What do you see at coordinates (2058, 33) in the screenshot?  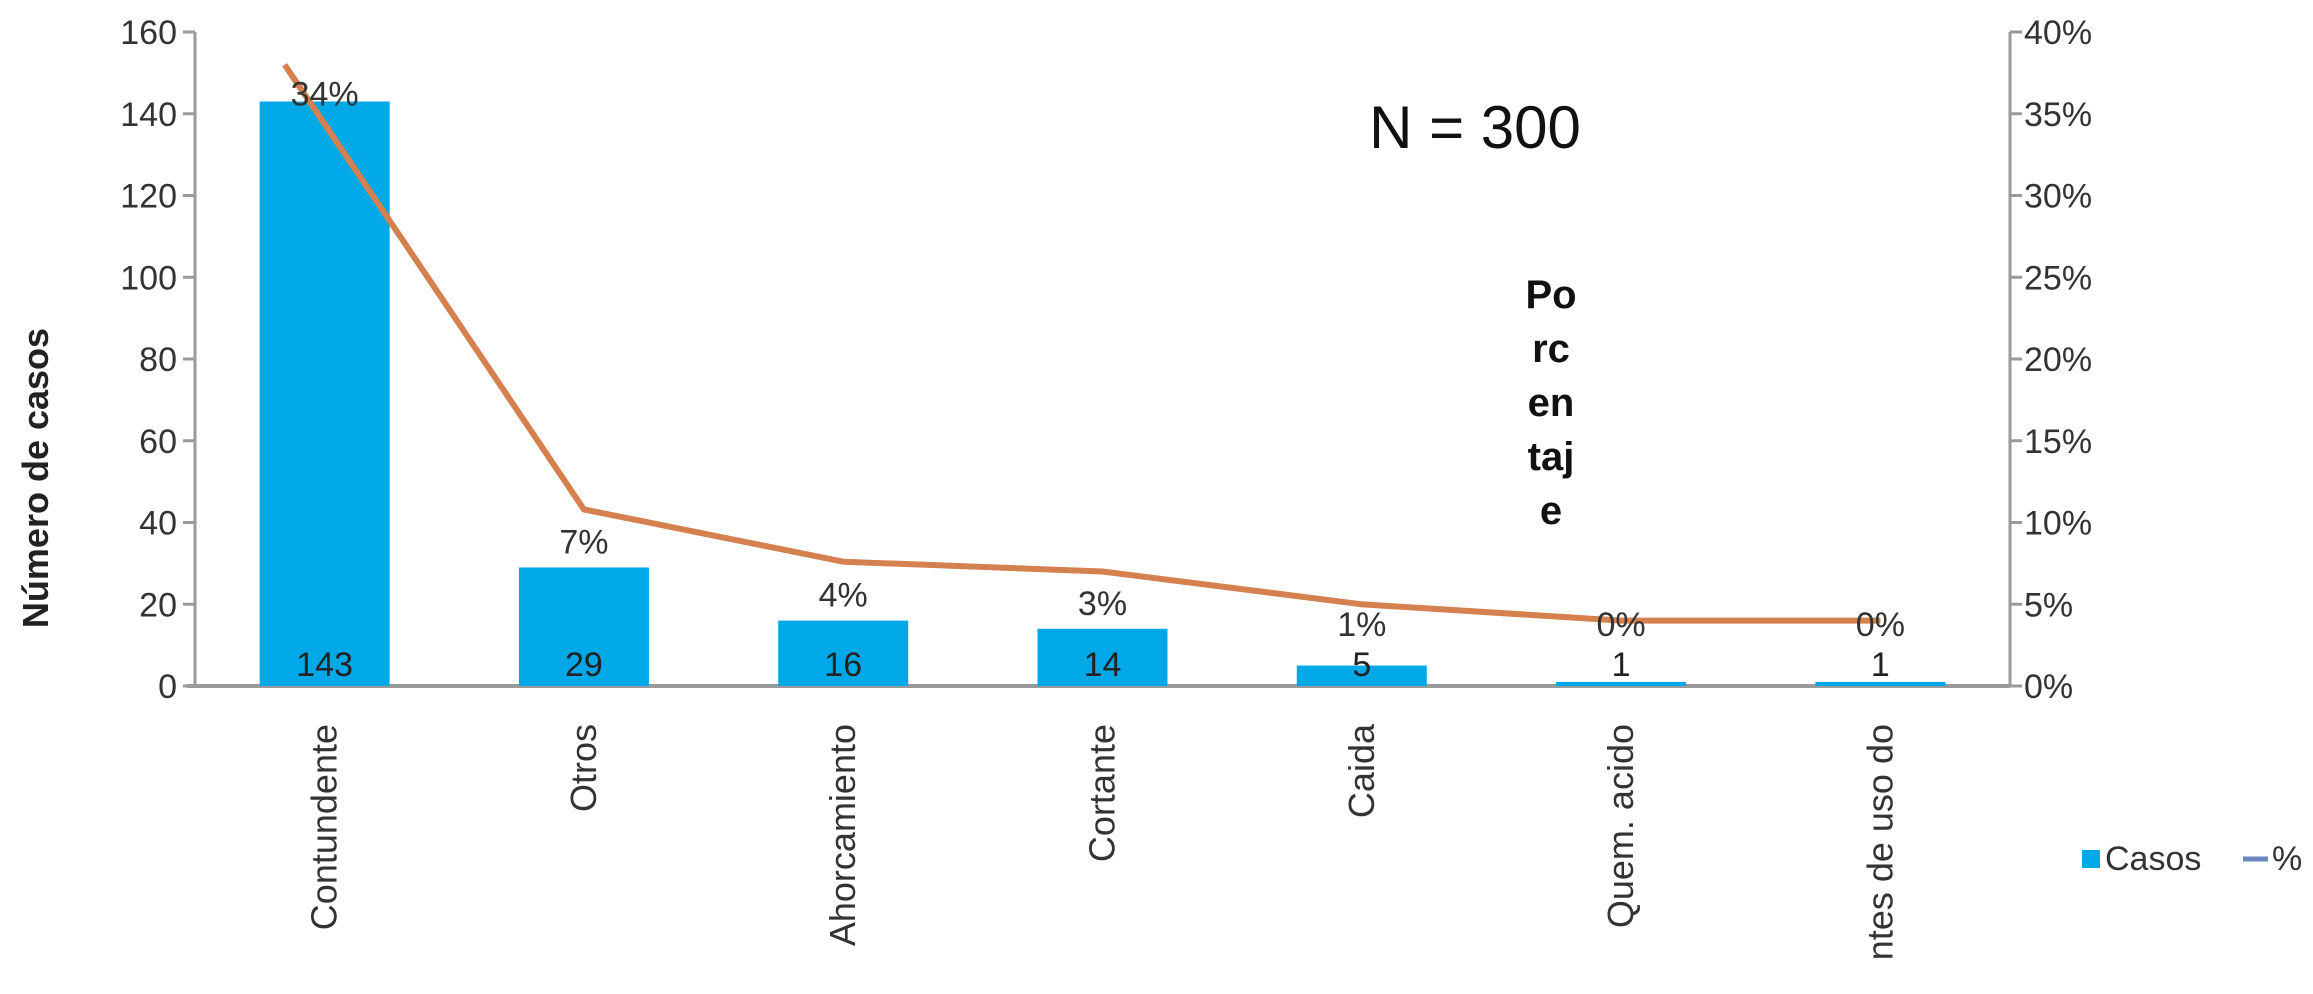 I see `y2-tick-label: 40%` at bounding box center [2058, 33].